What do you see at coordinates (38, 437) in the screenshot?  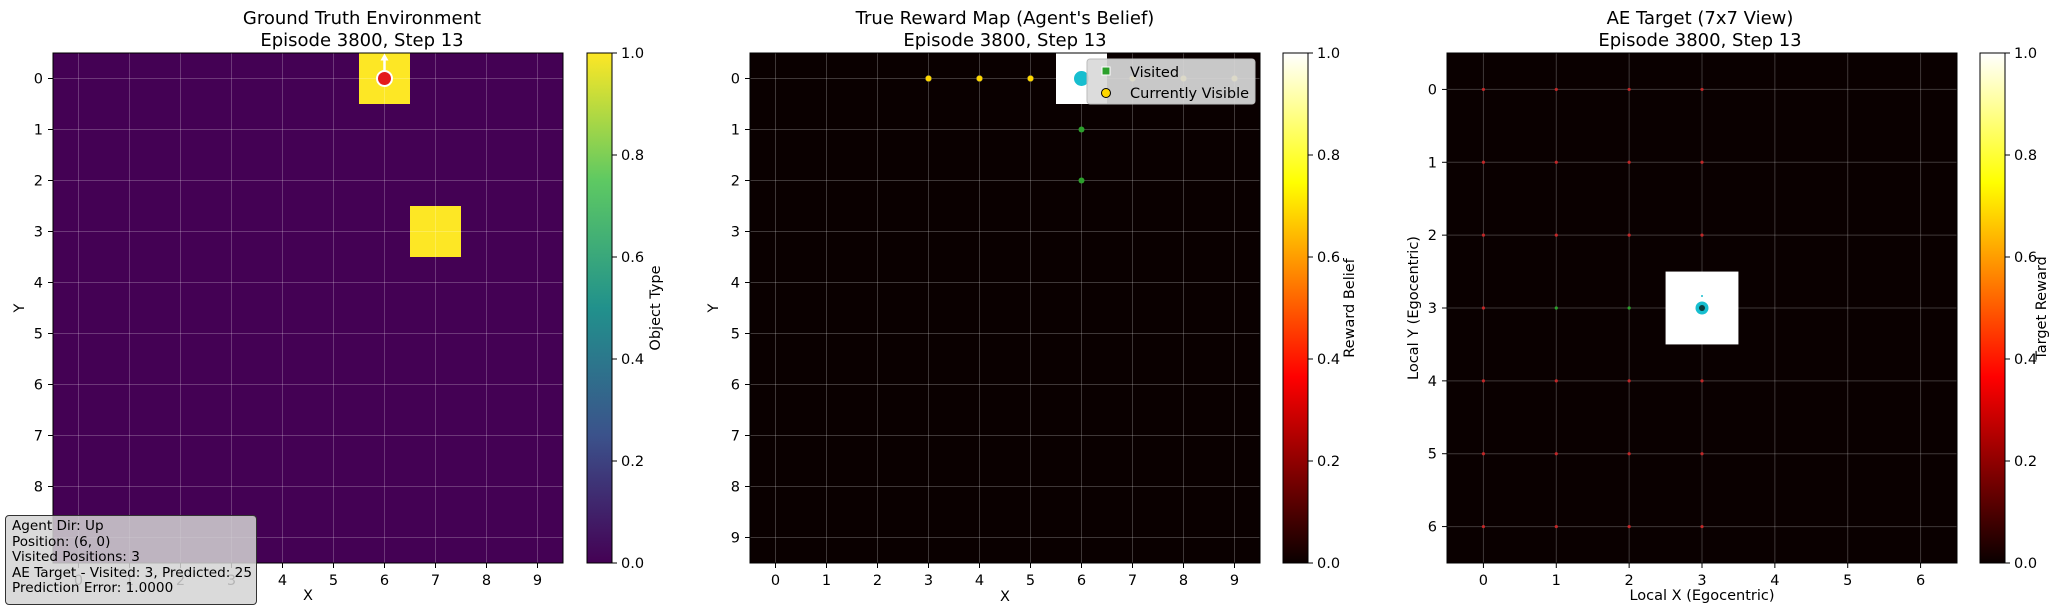 I see `y-tick-label: 7` at bounding box center [38, 437].